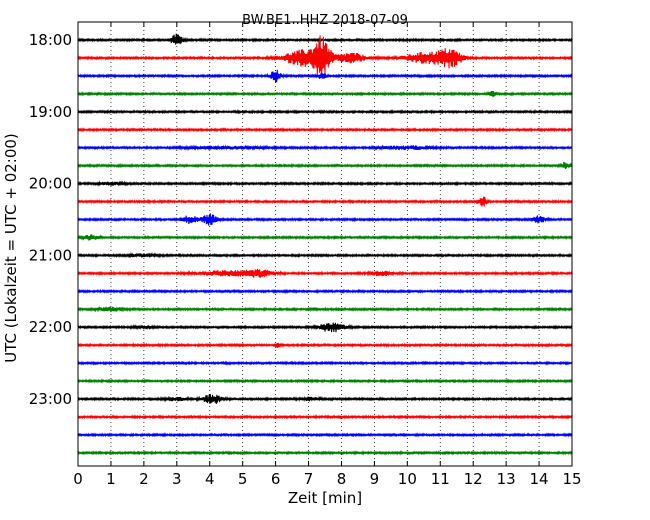 Image resolution: width=650 pixels, height=520 pixels. I want to click on x-tick-label: 12, so click(473, 479).